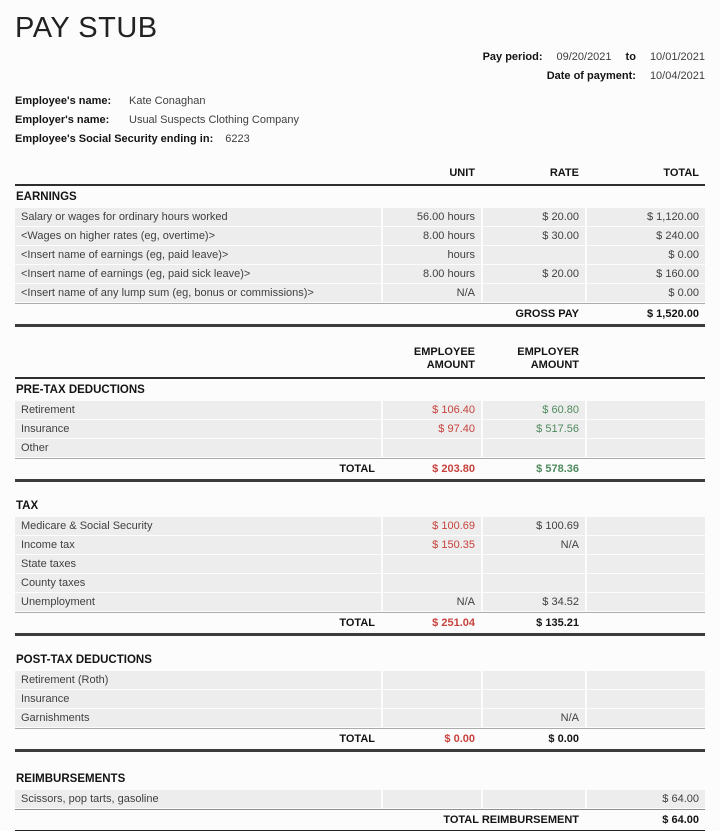  I want to click on tax-row-employer-amount, so click(534, 564).